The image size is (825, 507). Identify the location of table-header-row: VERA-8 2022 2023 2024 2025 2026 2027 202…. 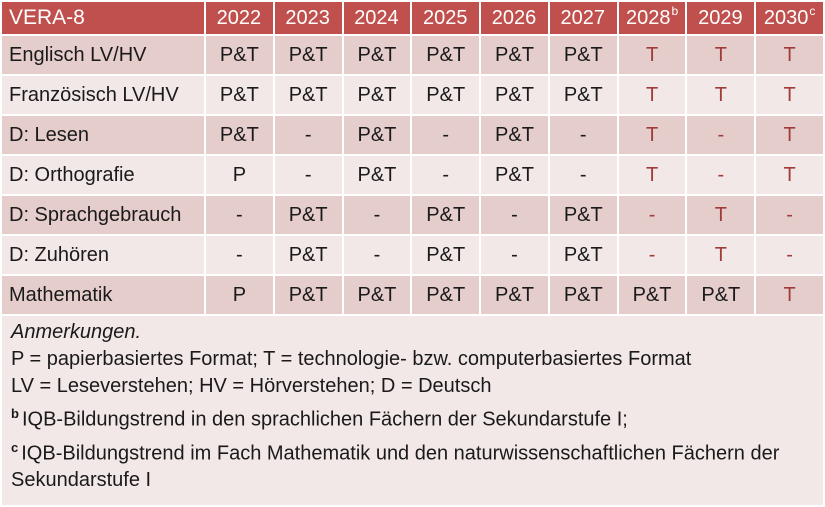
(412, 18).